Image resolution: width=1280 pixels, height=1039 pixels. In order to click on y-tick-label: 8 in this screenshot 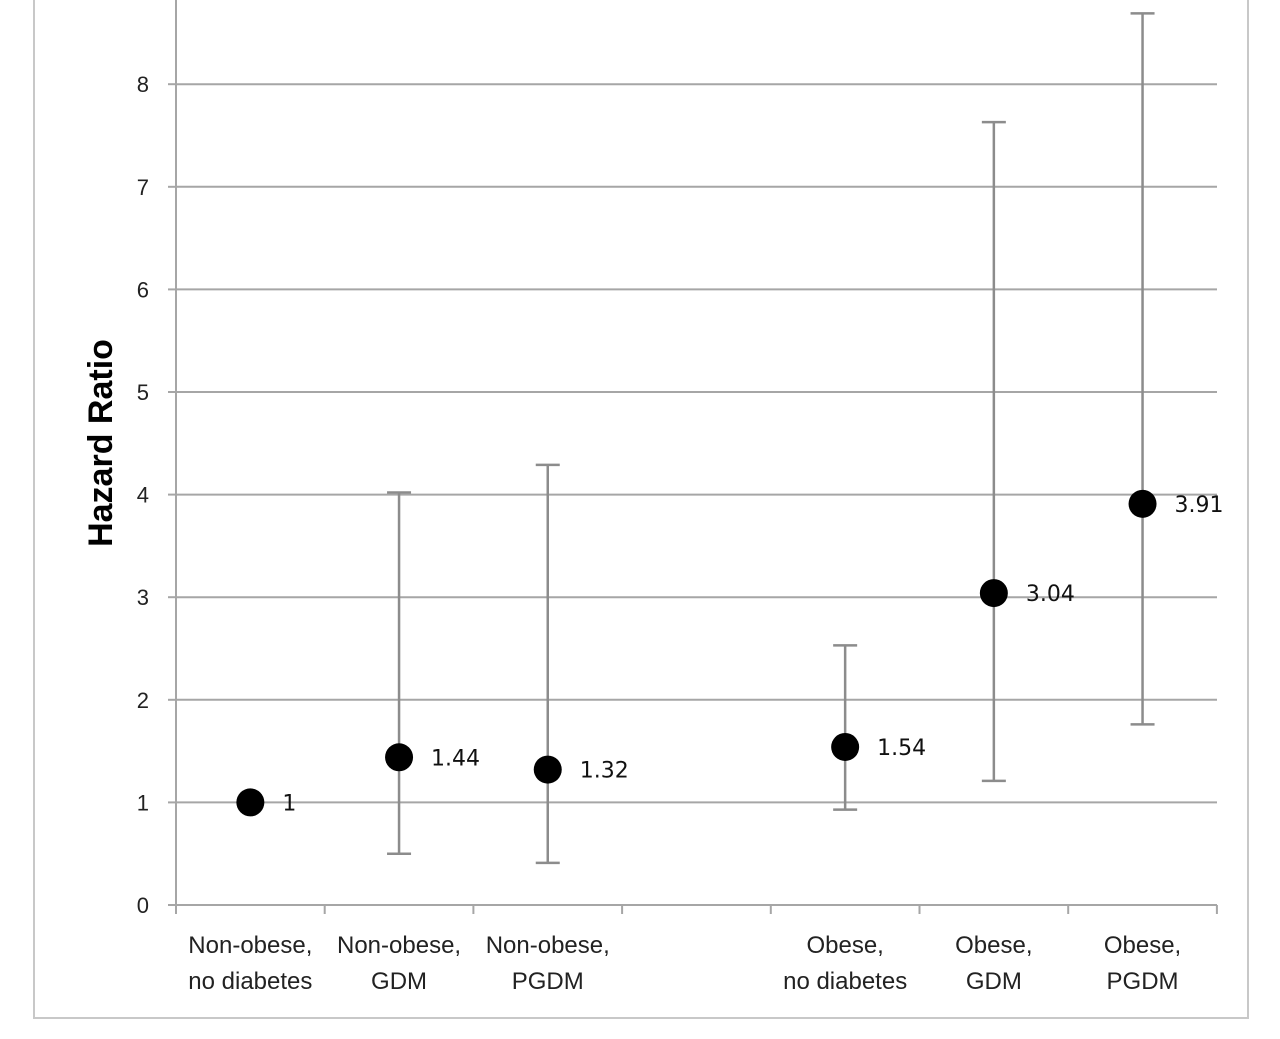, I will do `click(143, 84)`.